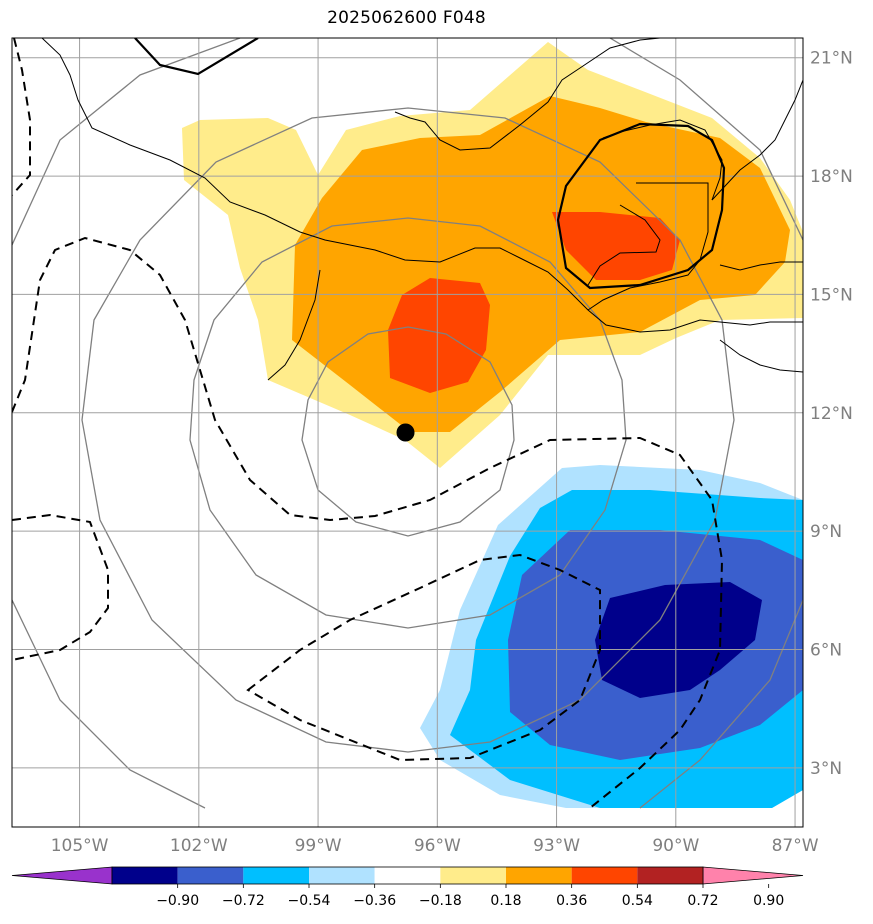 The width and height of the screenshot is (873, 924). I want to click on colorbar-outline, so click(407, 875).